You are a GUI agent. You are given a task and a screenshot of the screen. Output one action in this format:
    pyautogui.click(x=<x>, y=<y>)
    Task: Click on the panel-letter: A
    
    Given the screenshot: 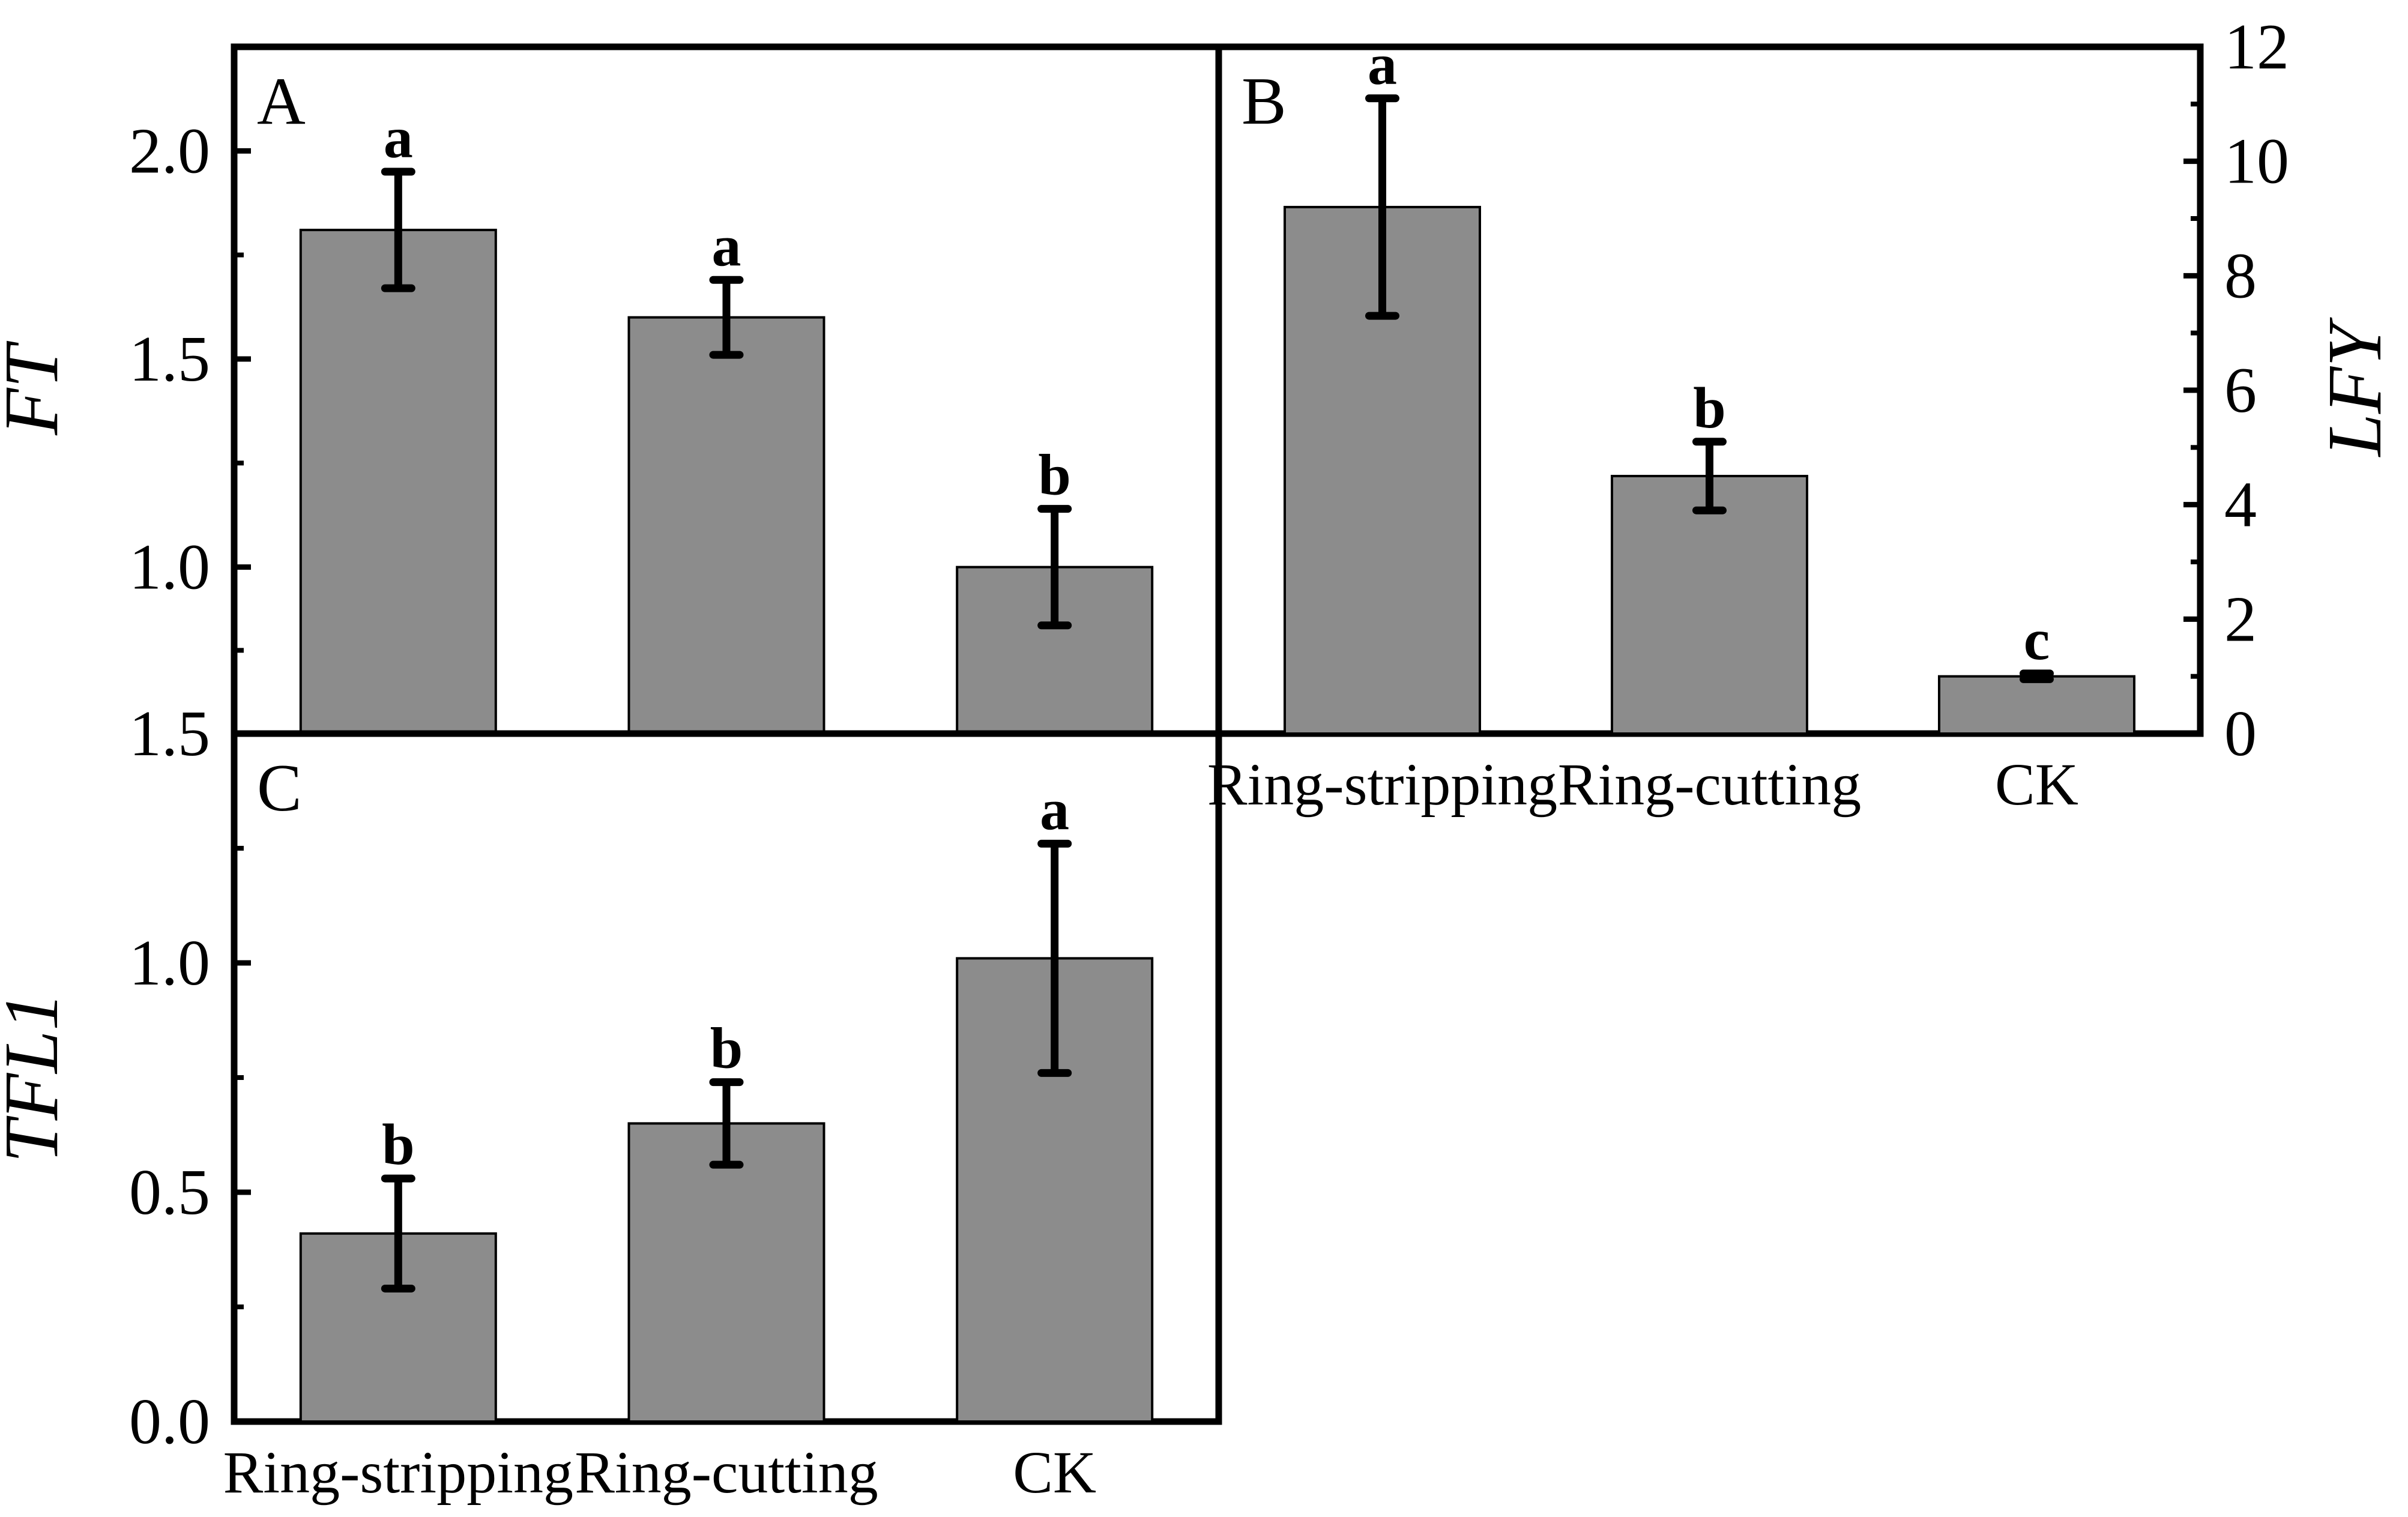 What is the action you would take?
    pyautogui.click(x=282, y=101)
    